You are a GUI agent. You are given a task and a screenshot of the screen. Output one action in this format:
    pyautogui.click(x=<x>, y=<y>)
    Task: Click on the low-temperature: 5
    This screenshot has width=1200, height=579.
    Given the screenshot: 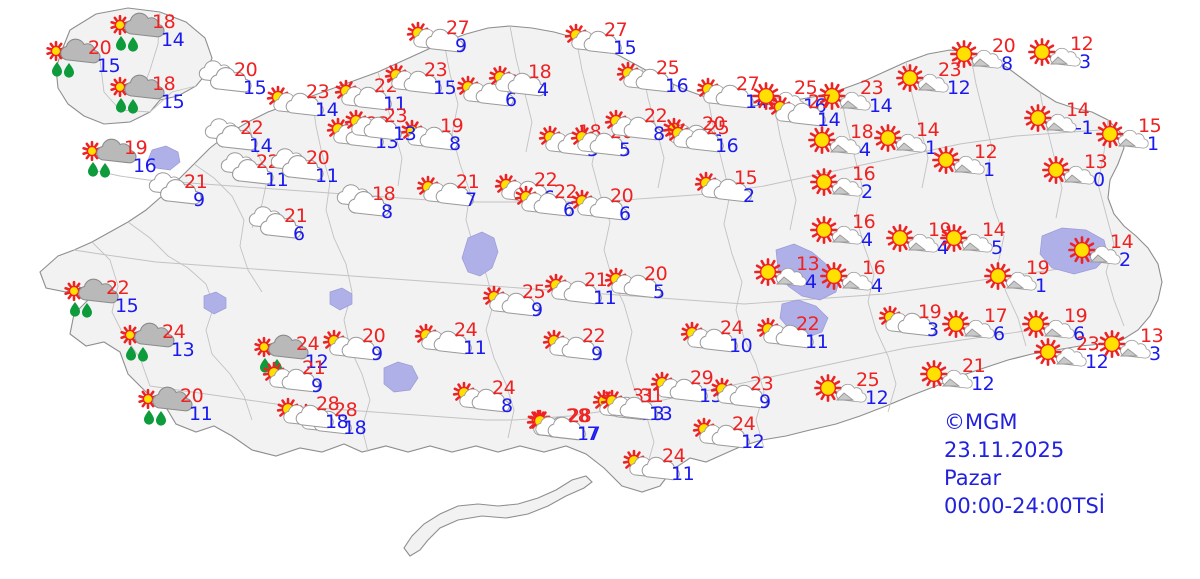 What is the action you would take?
    pyautogui.click(x=997, y=248)
    